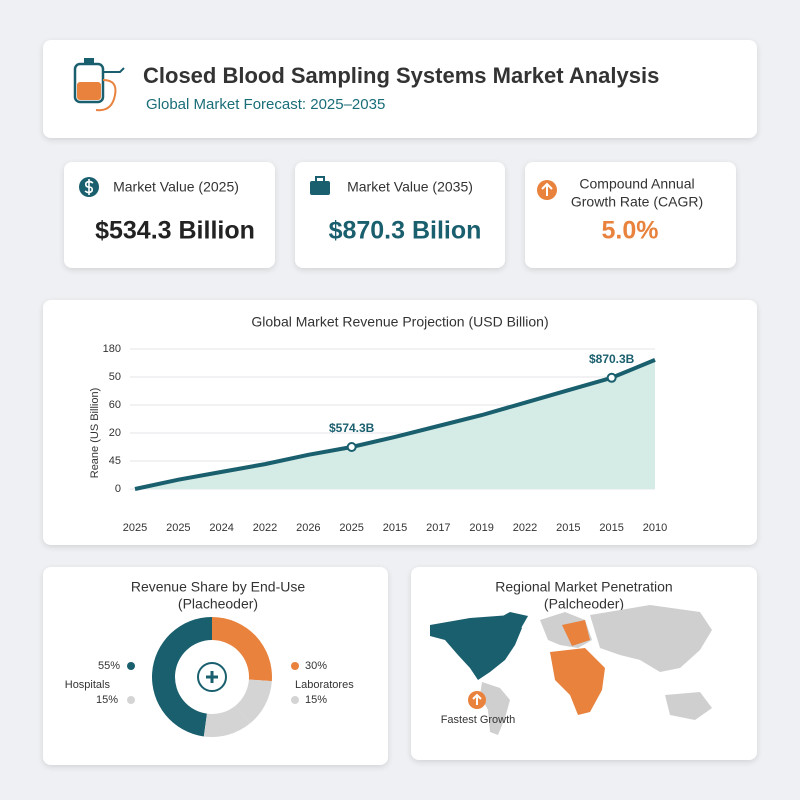  Describe the element at coordinates (99, 85) in the screenshot. I see `header-icon` at that location.